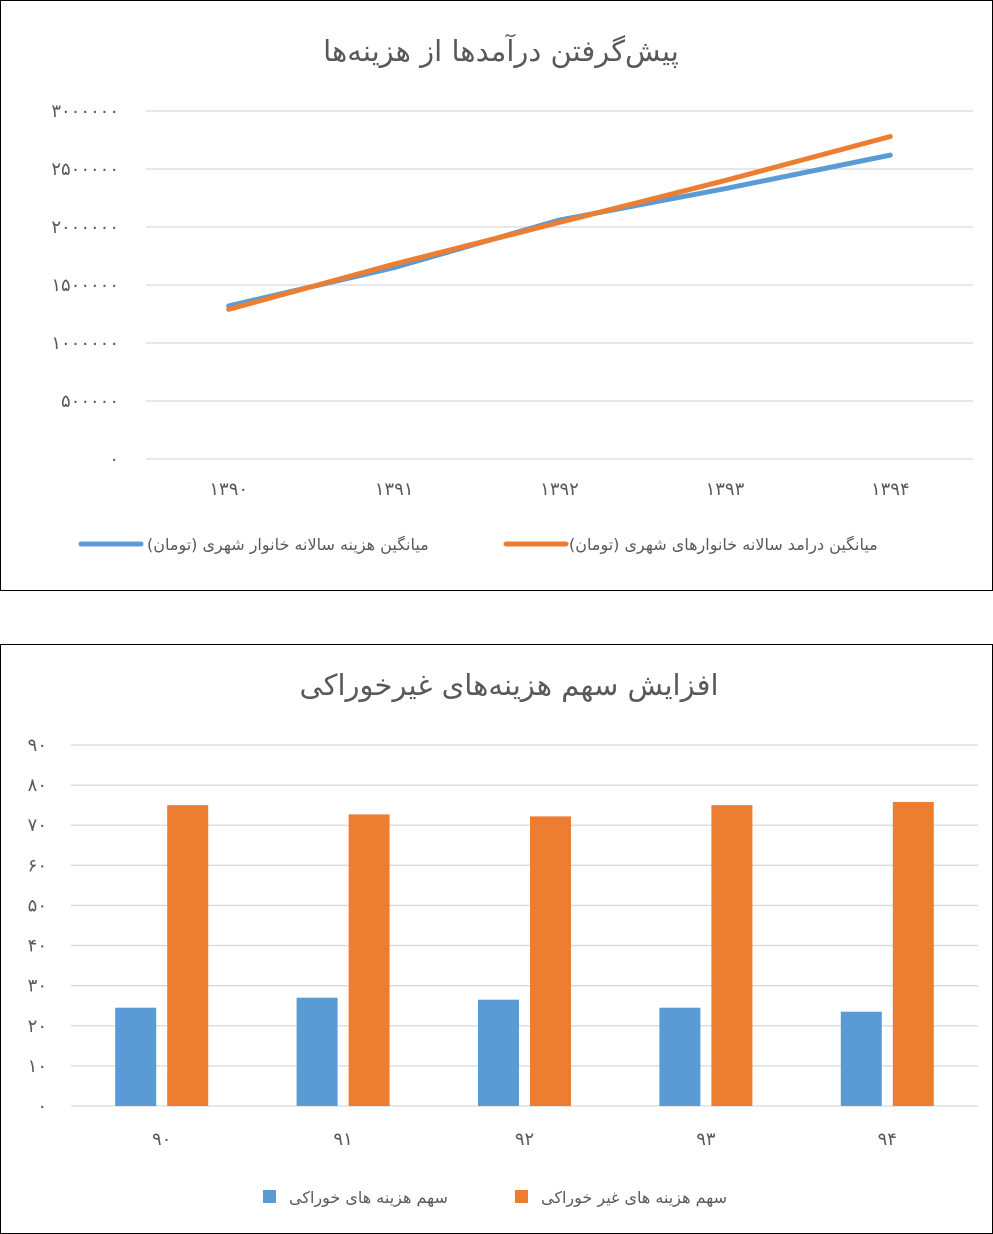 The height and width of the screenshot is (1234, 993). I want to click on y-tick-label: ۱۰, so click(37, 1066).